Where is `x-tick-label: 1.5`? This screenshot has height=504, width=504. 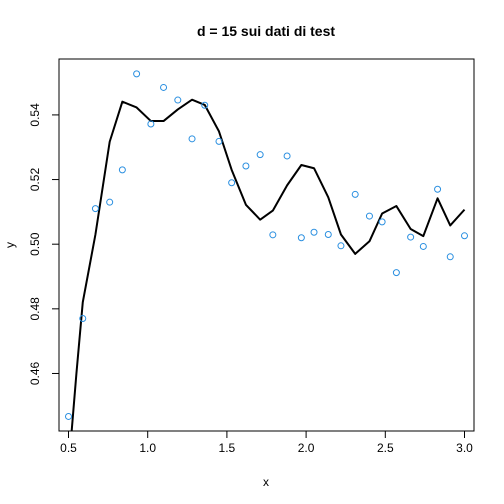
x-tick-label: 1.5 is located at coordinates (227, 448).